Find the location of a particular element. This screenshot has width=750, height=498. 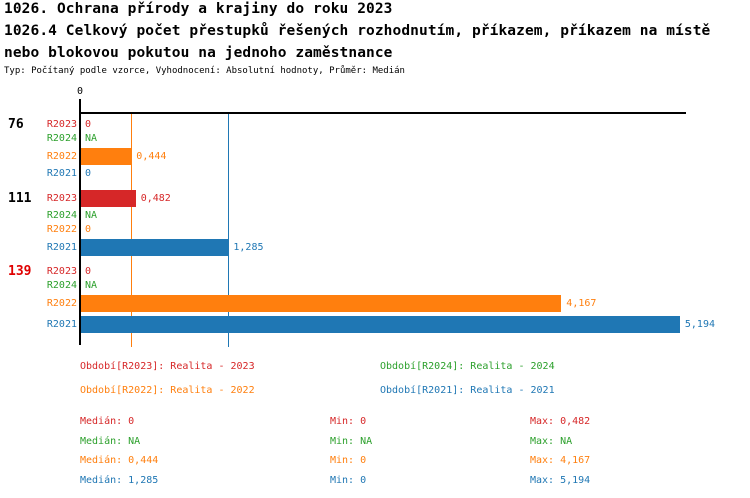

bar-value-label: 1,285 is located at coordinates (248, 247).